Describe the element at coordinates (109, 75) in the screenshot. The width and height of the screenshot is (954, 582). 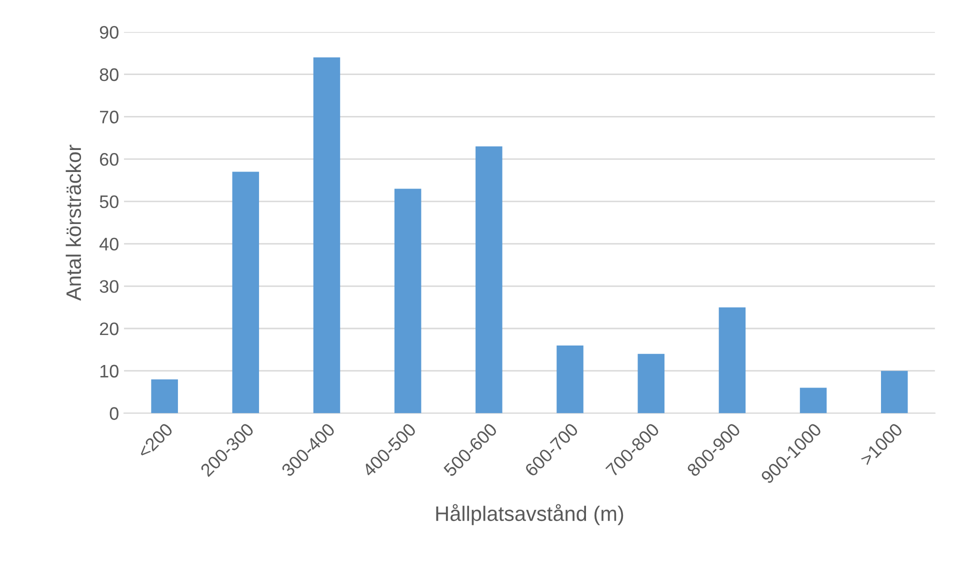
I see `y-tick-label: 80` at that location.